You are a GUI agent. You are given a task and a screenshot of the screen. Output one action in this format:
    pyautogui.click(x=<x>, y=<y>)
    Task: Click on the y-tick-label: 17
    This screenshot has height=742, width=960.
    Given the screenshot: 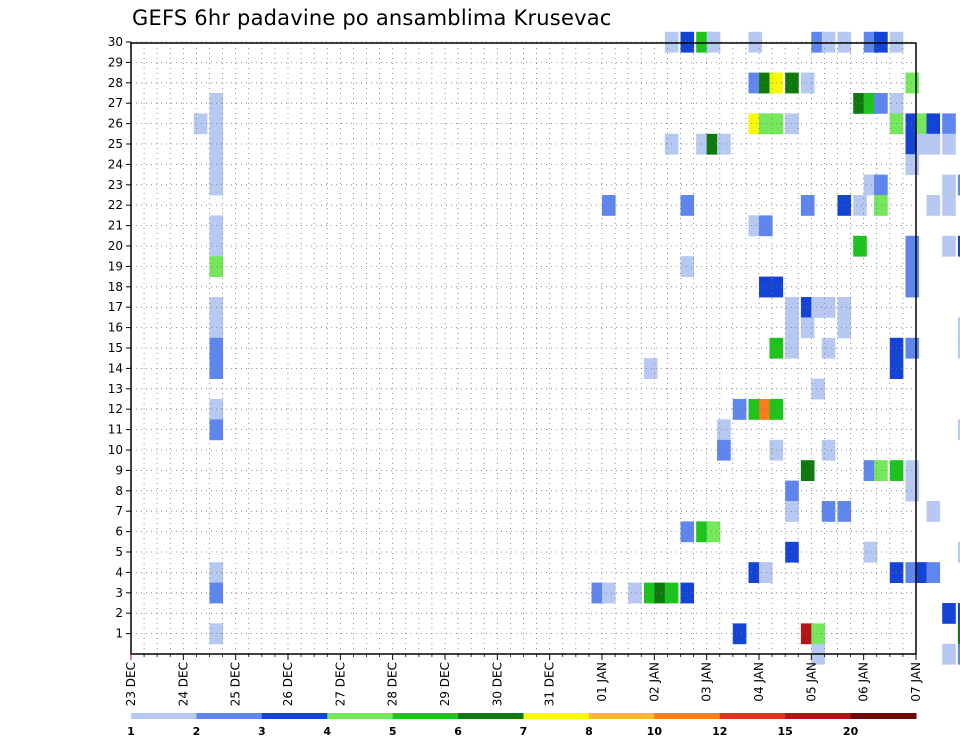 What is the action you would take?
    pyautogui.click(x=115, y=307)
    